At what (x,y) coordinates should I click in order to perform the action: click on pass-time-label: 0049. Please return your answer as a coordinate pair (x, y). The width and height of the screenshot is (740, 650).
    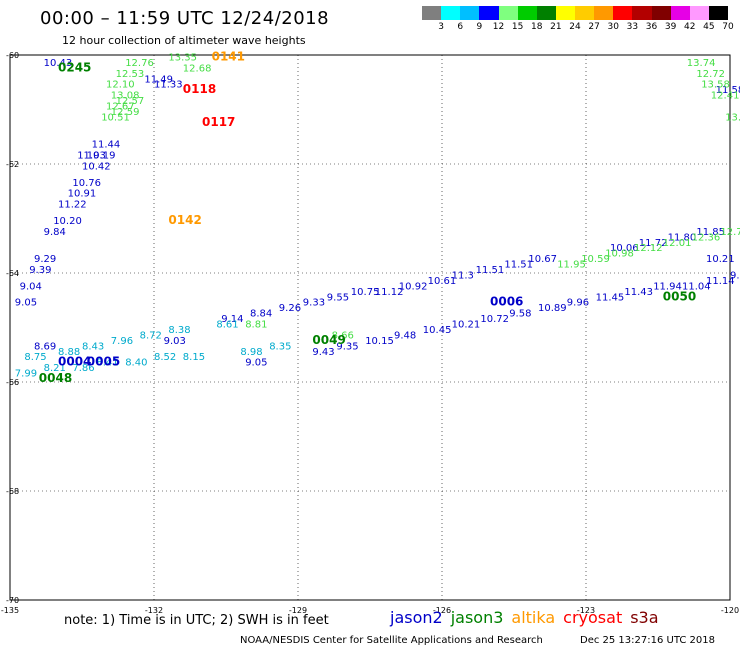
    Looking at the image, I should click on (328, 340).